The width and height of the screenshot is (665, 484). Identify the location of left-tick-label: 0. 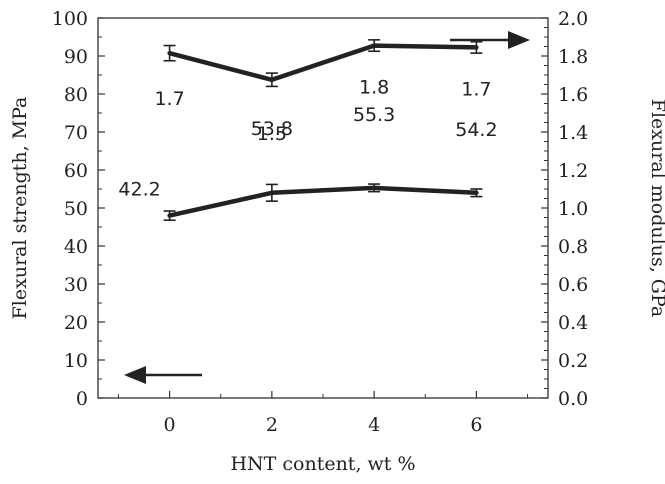
(82, 399).